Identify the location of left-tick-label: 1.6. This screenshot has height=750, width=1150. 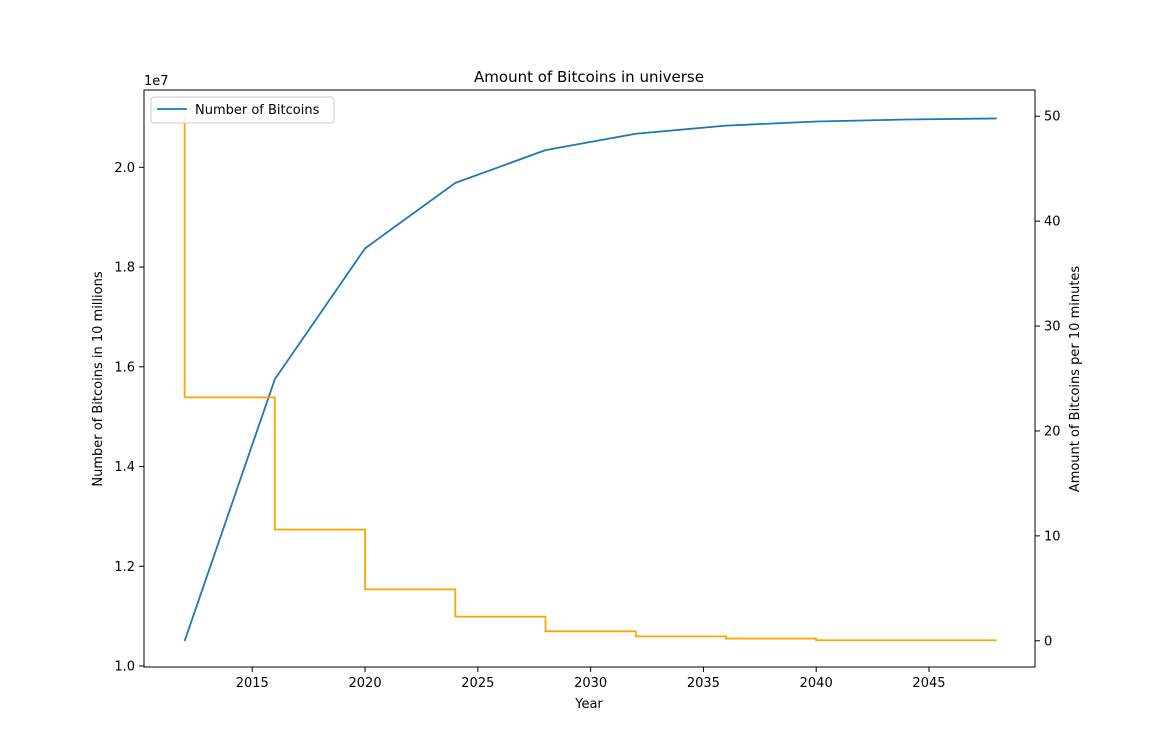
(124, 367).